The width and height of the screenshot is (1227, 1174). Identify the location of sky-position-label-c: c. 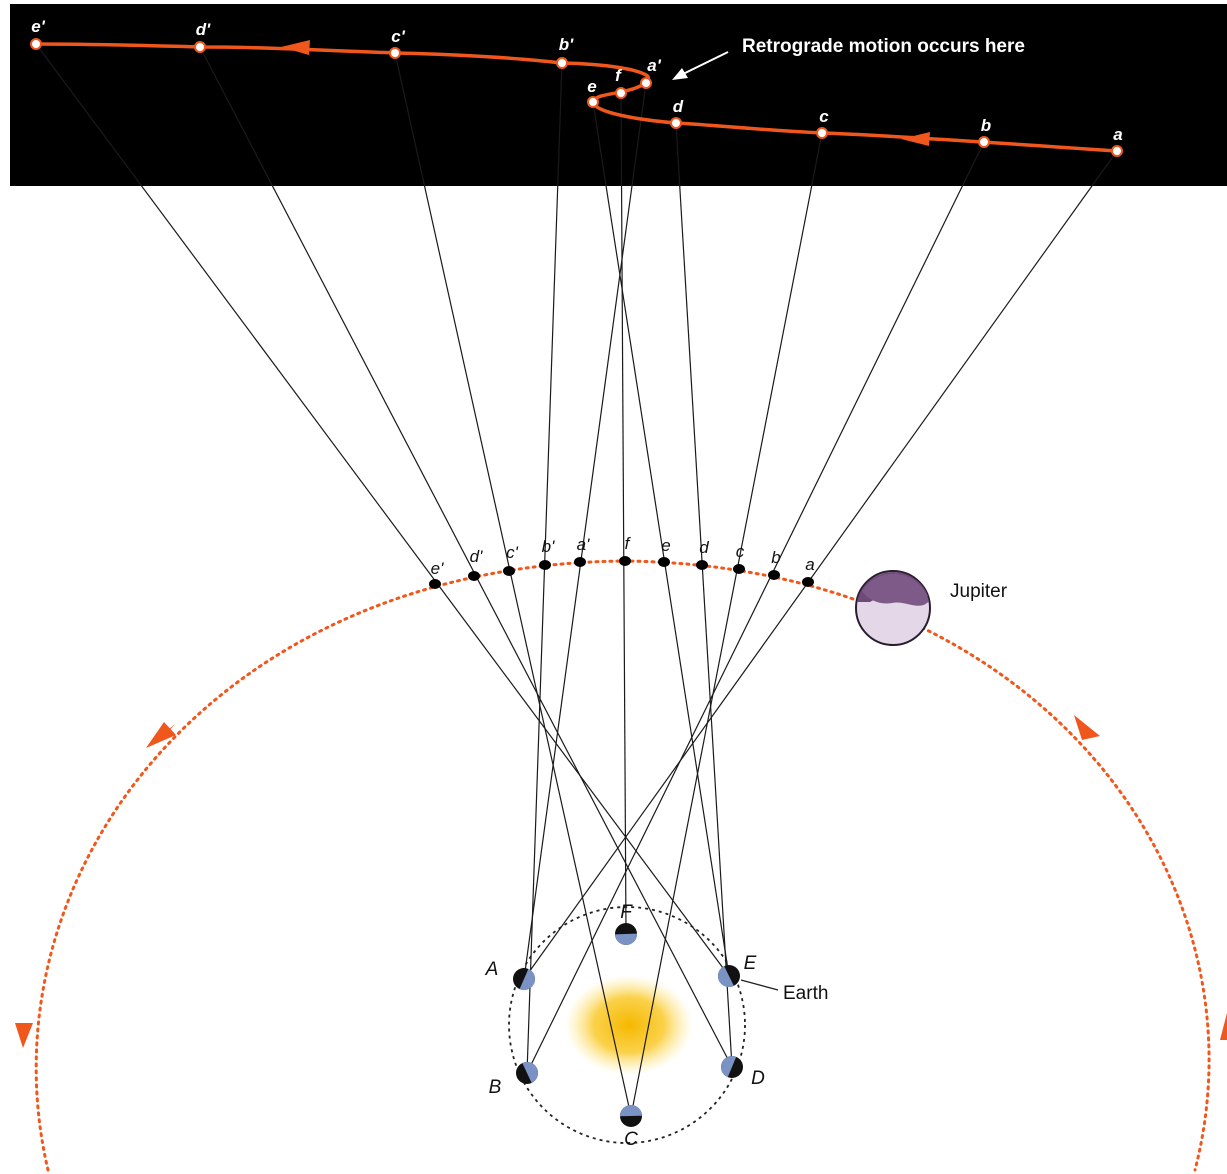
(824, 116).